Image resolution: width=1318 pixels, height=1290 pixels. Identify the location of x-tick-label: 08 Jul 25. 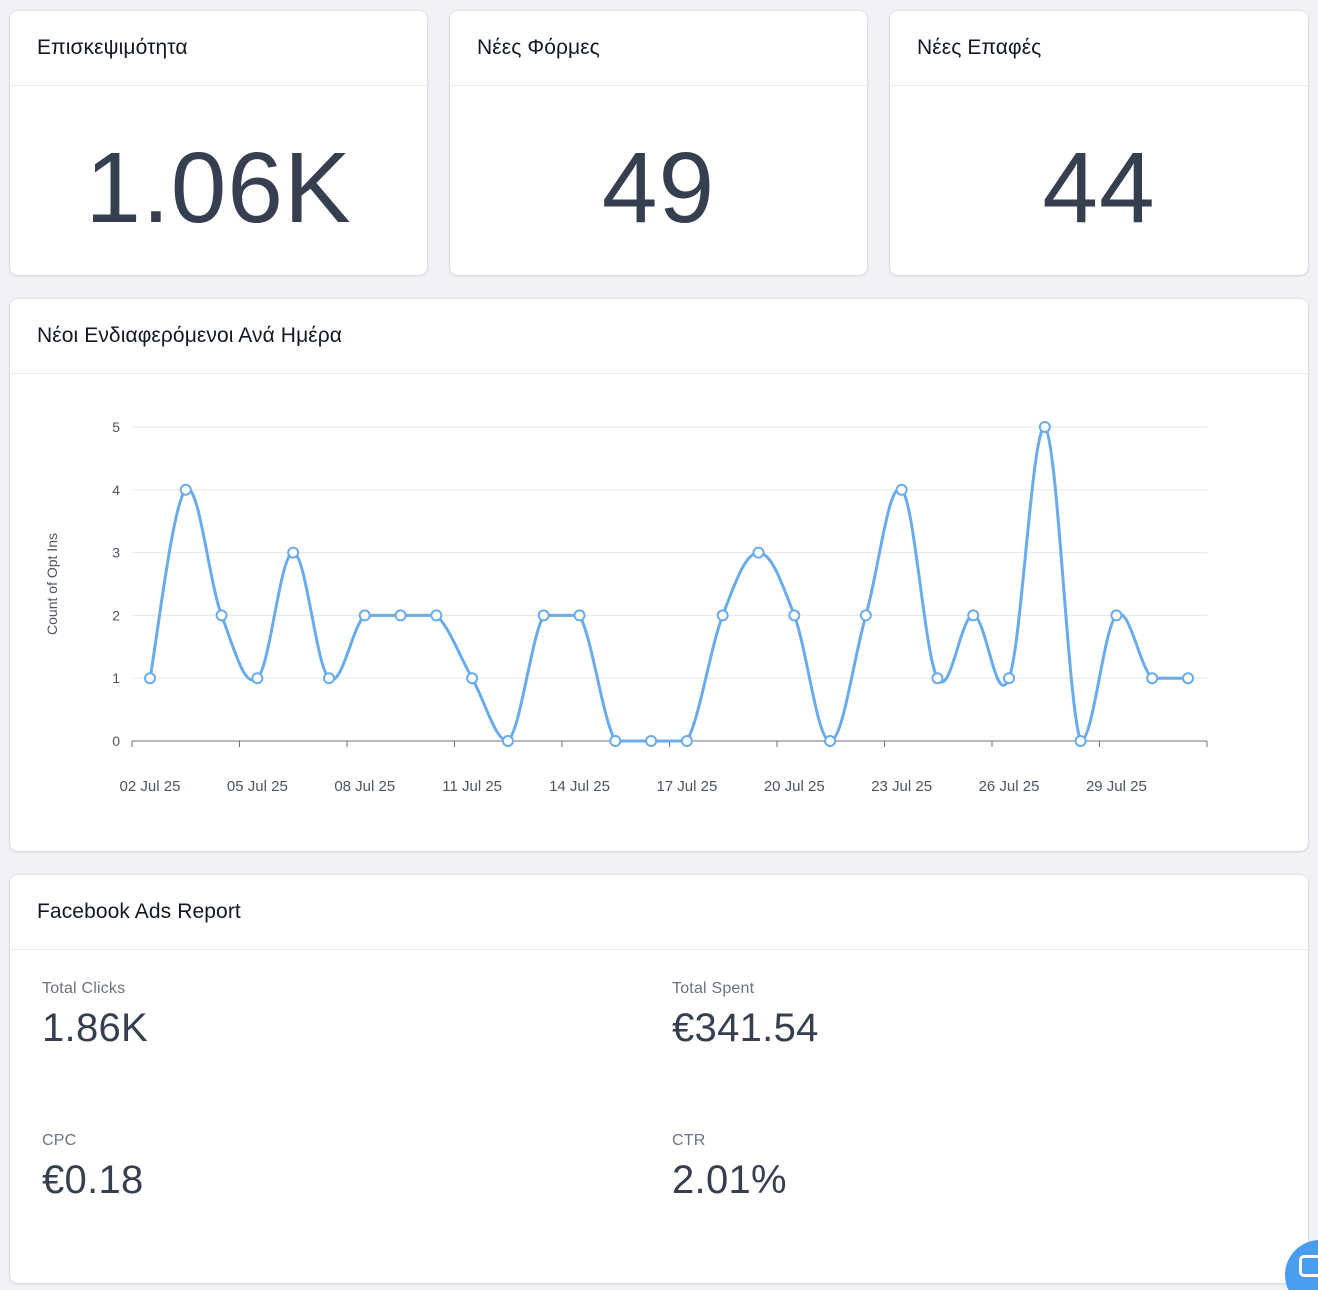
(364, 786).